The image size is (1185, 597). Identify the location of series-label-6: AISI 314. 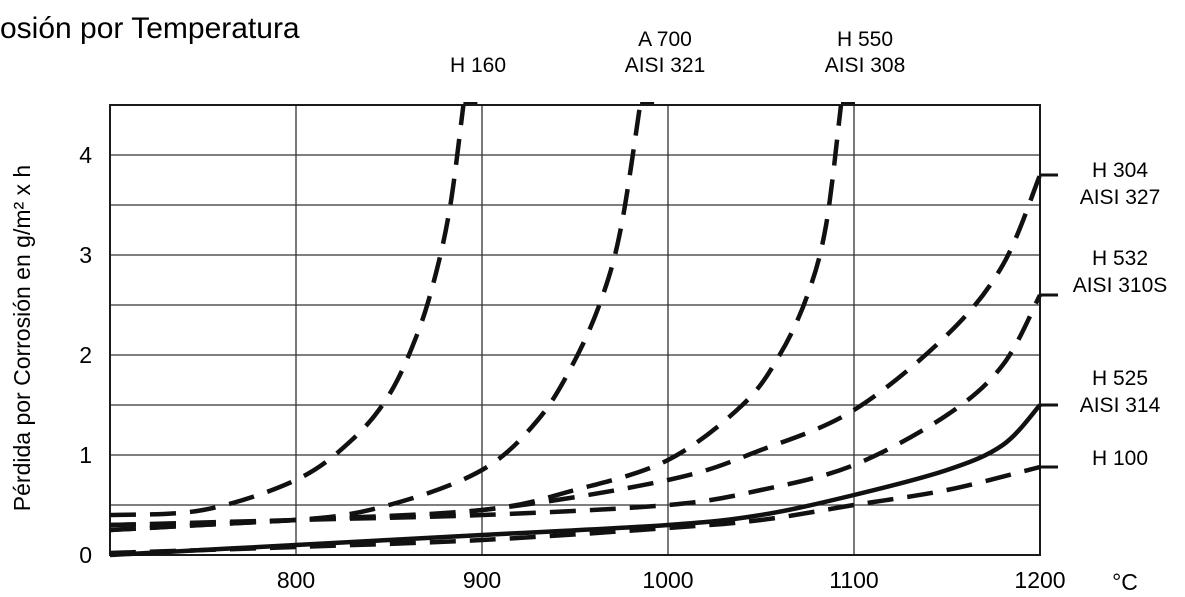
(1120, 405).